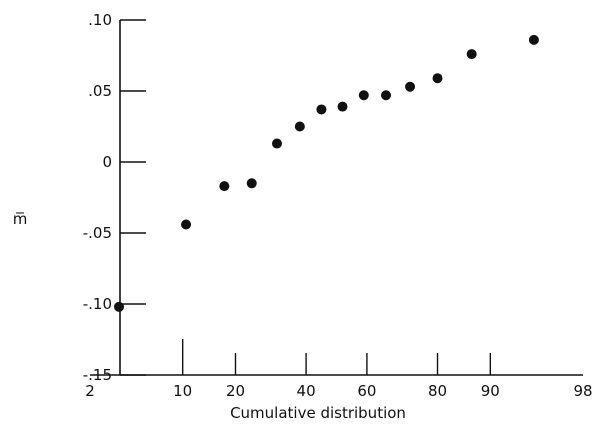  I want to click on x-tick-label: 60, so click(366, 391).